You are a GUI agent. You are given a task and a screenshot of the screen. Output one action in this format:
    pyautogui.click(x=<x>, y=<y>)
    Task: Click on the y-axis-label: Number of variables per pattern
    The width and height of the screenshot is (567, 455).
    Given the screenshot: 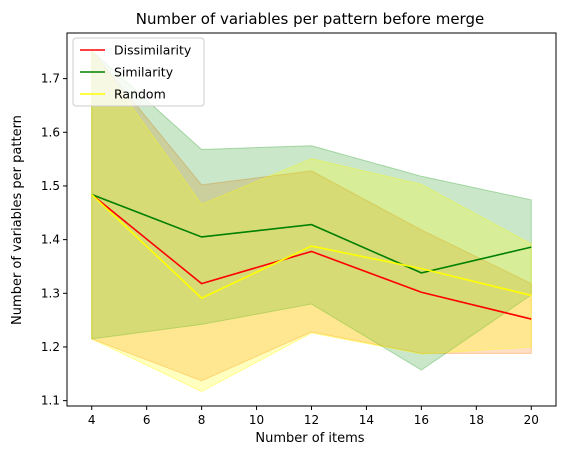 What is the action you would take?
    pyautogui.click(x=17, y=220)
    